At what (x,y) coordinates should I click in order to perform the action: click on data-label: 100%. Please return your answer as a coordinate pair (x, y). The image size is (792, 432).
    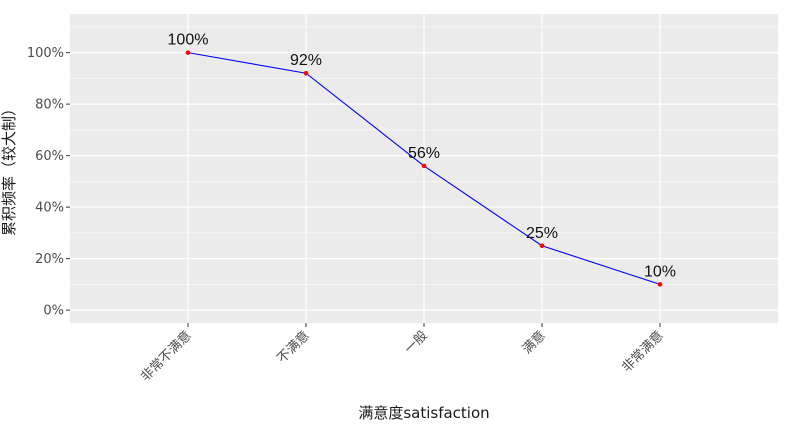
    Looking at the image, I should click on (188, 40).